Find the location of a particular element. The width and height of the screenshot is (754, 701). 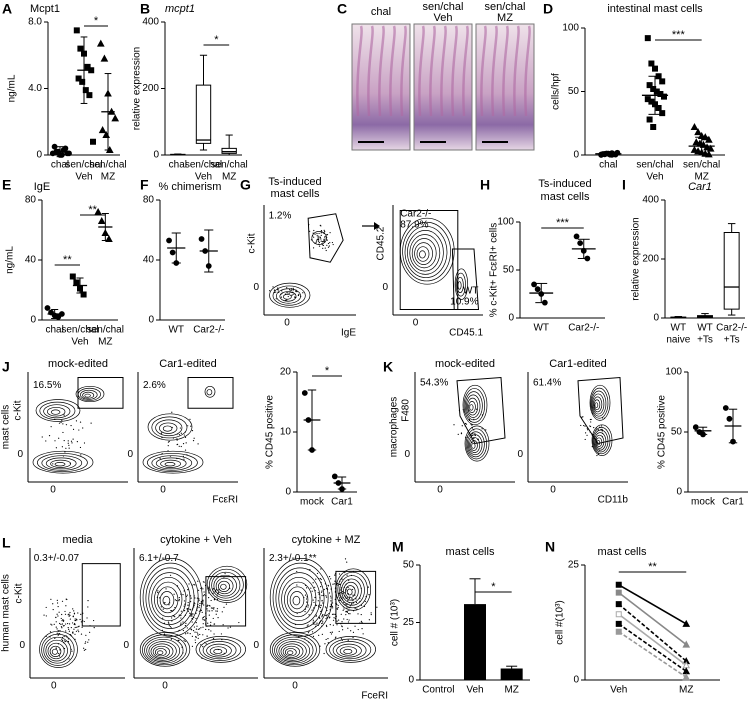

histology-label: MZ is located at coordinates (505, 18).